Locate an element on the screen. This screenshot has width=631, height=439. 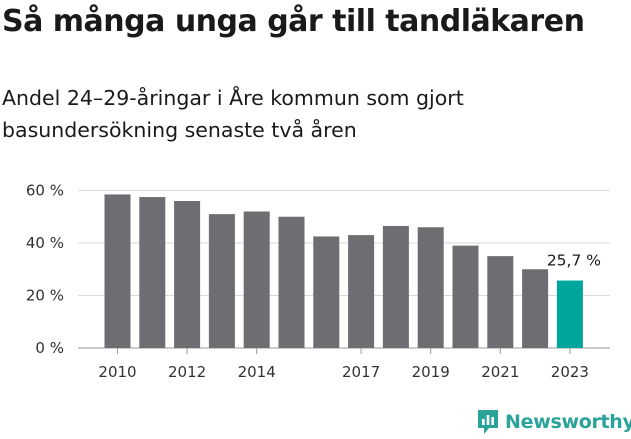
x-tick-label: 2023 is located at coordinates (570, 372).